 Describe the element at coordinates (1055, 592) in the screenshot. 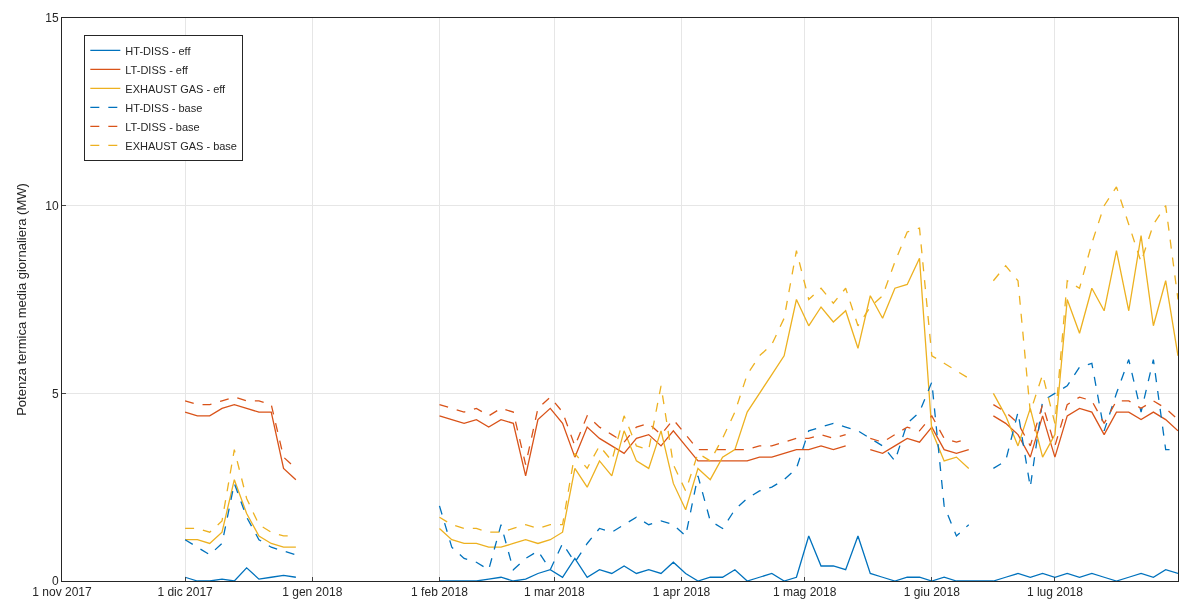

I see `x-tick-label: 1 lug 2018` at that location.